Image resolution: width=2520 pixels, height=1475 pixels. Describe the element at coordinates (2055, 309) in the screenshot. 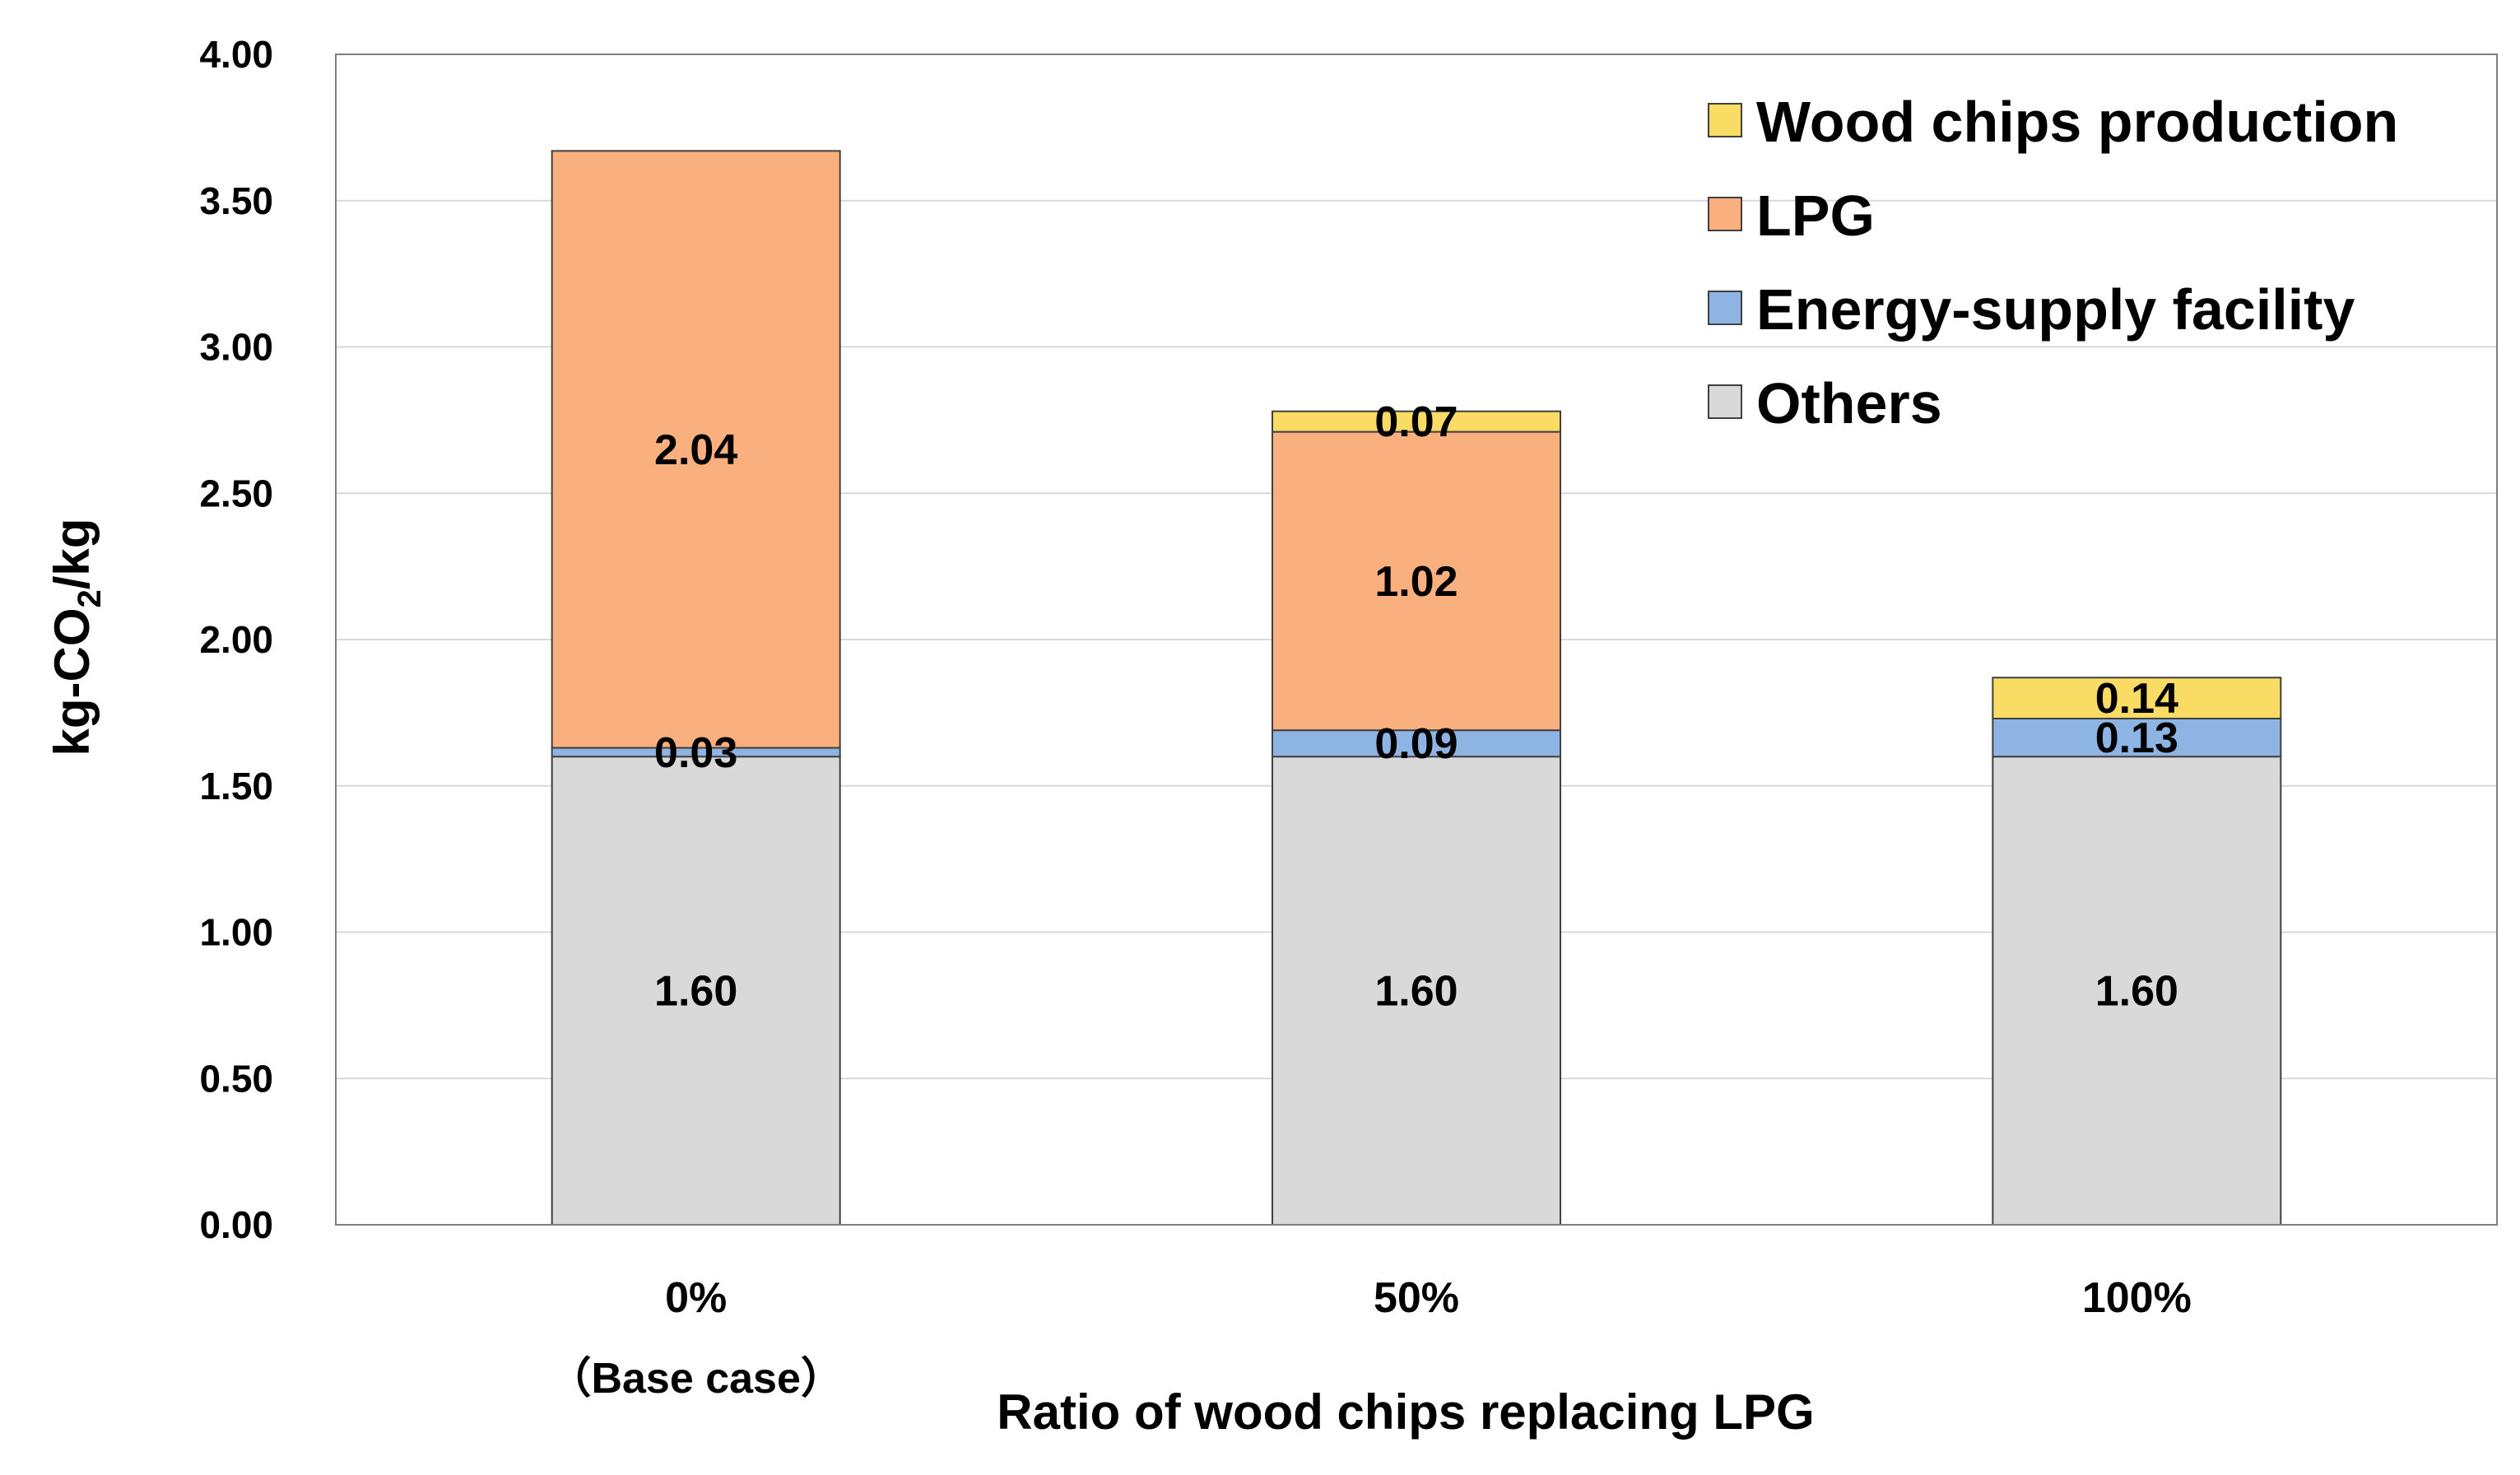

I see `legend-label-energy-supply-facility: Energy-supply facility` at that location.